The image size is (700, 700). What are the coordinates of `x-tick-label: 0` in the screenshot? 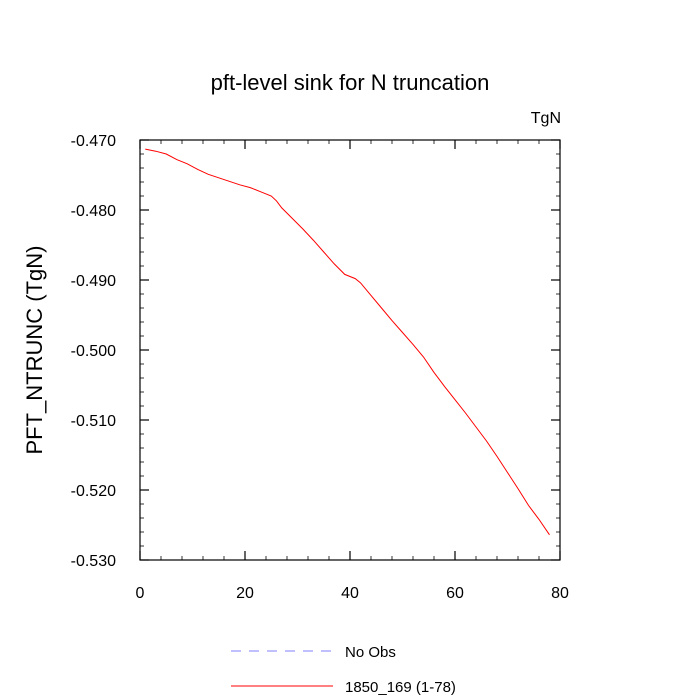 It's located at (140, 593).